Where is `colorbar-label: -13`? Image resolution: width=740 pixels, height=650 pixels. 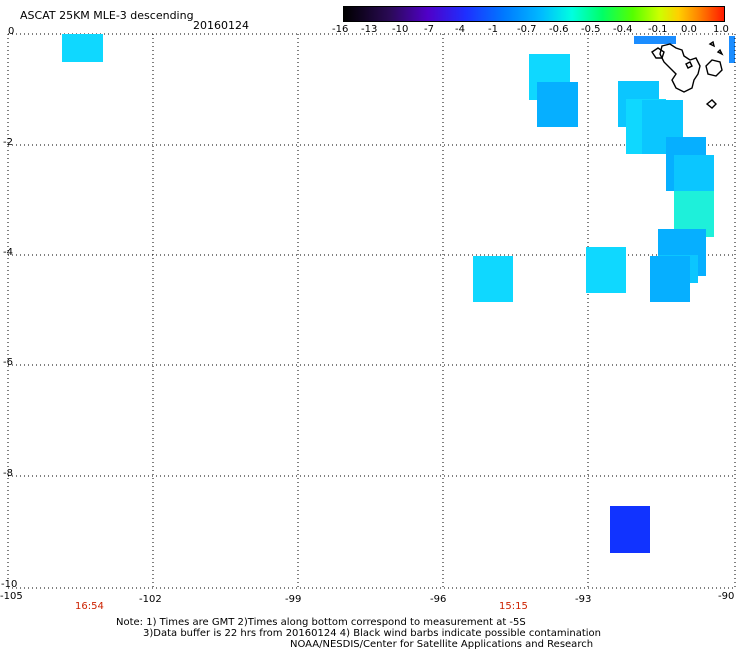 colorbar-label: -13 is located at coordinates (369, 29).